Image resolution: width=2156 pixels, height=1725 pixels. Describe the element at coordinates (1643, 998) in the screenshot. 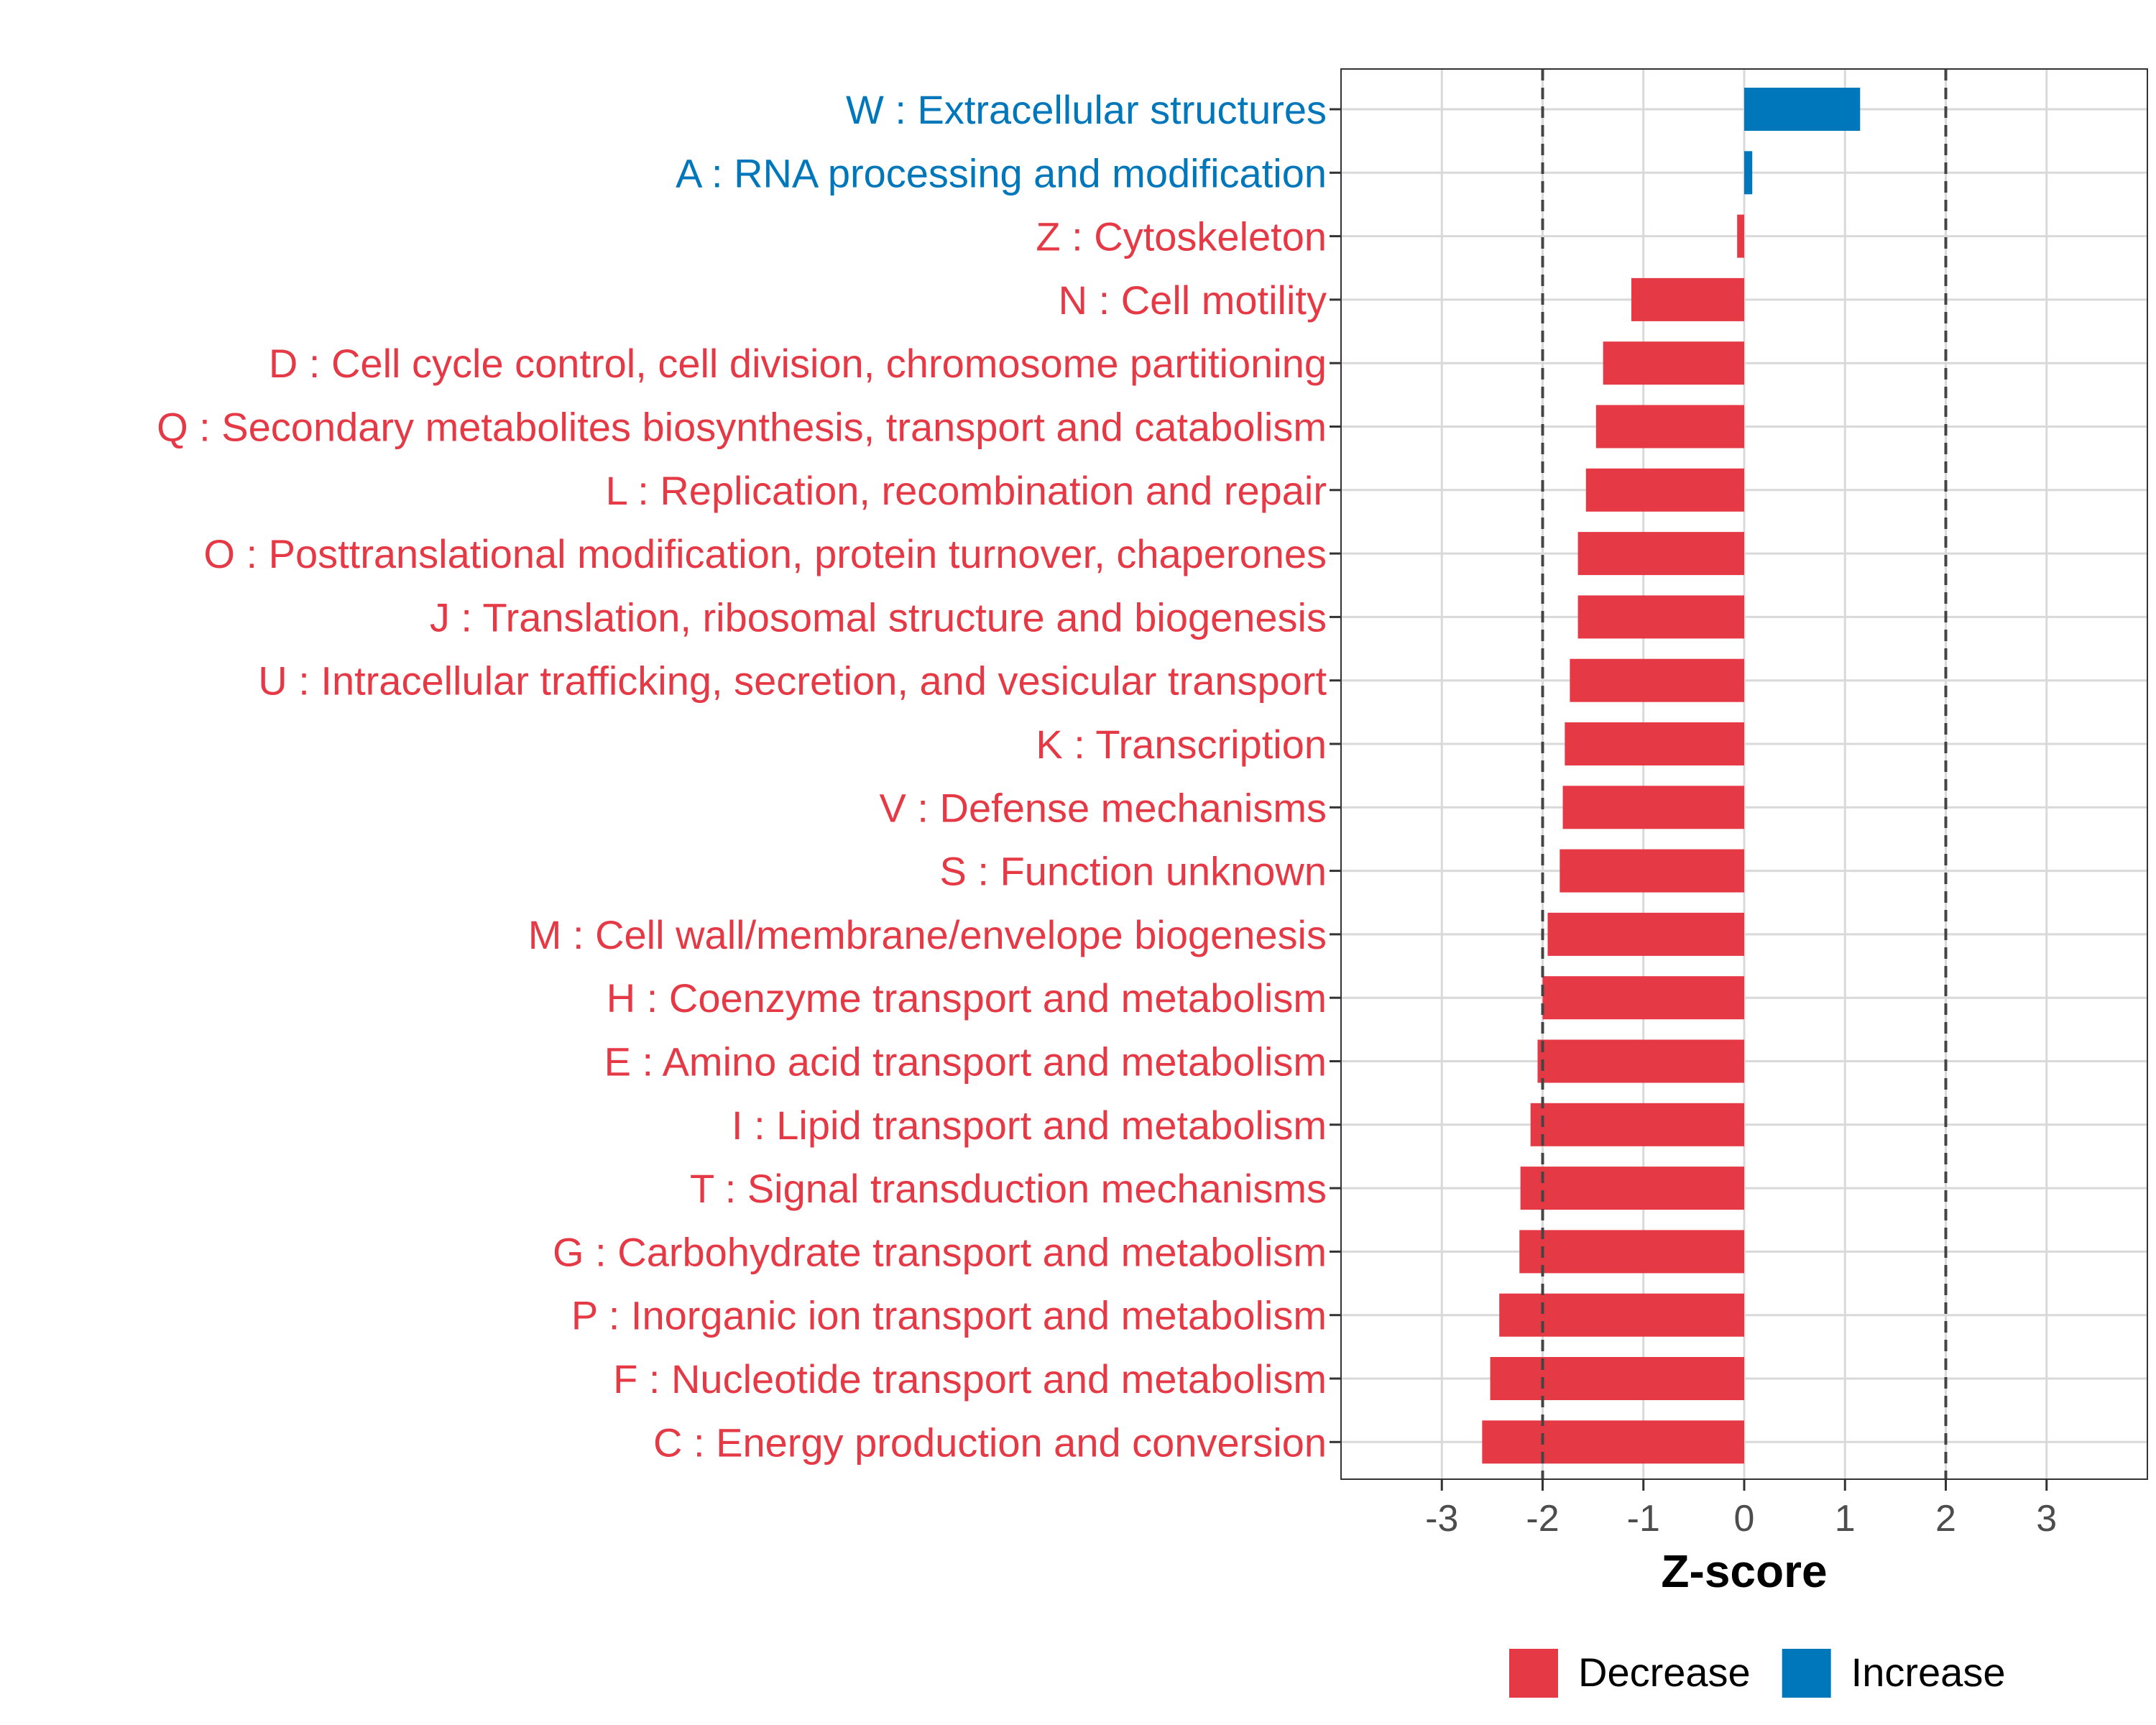

I see `bar-H` at that location.